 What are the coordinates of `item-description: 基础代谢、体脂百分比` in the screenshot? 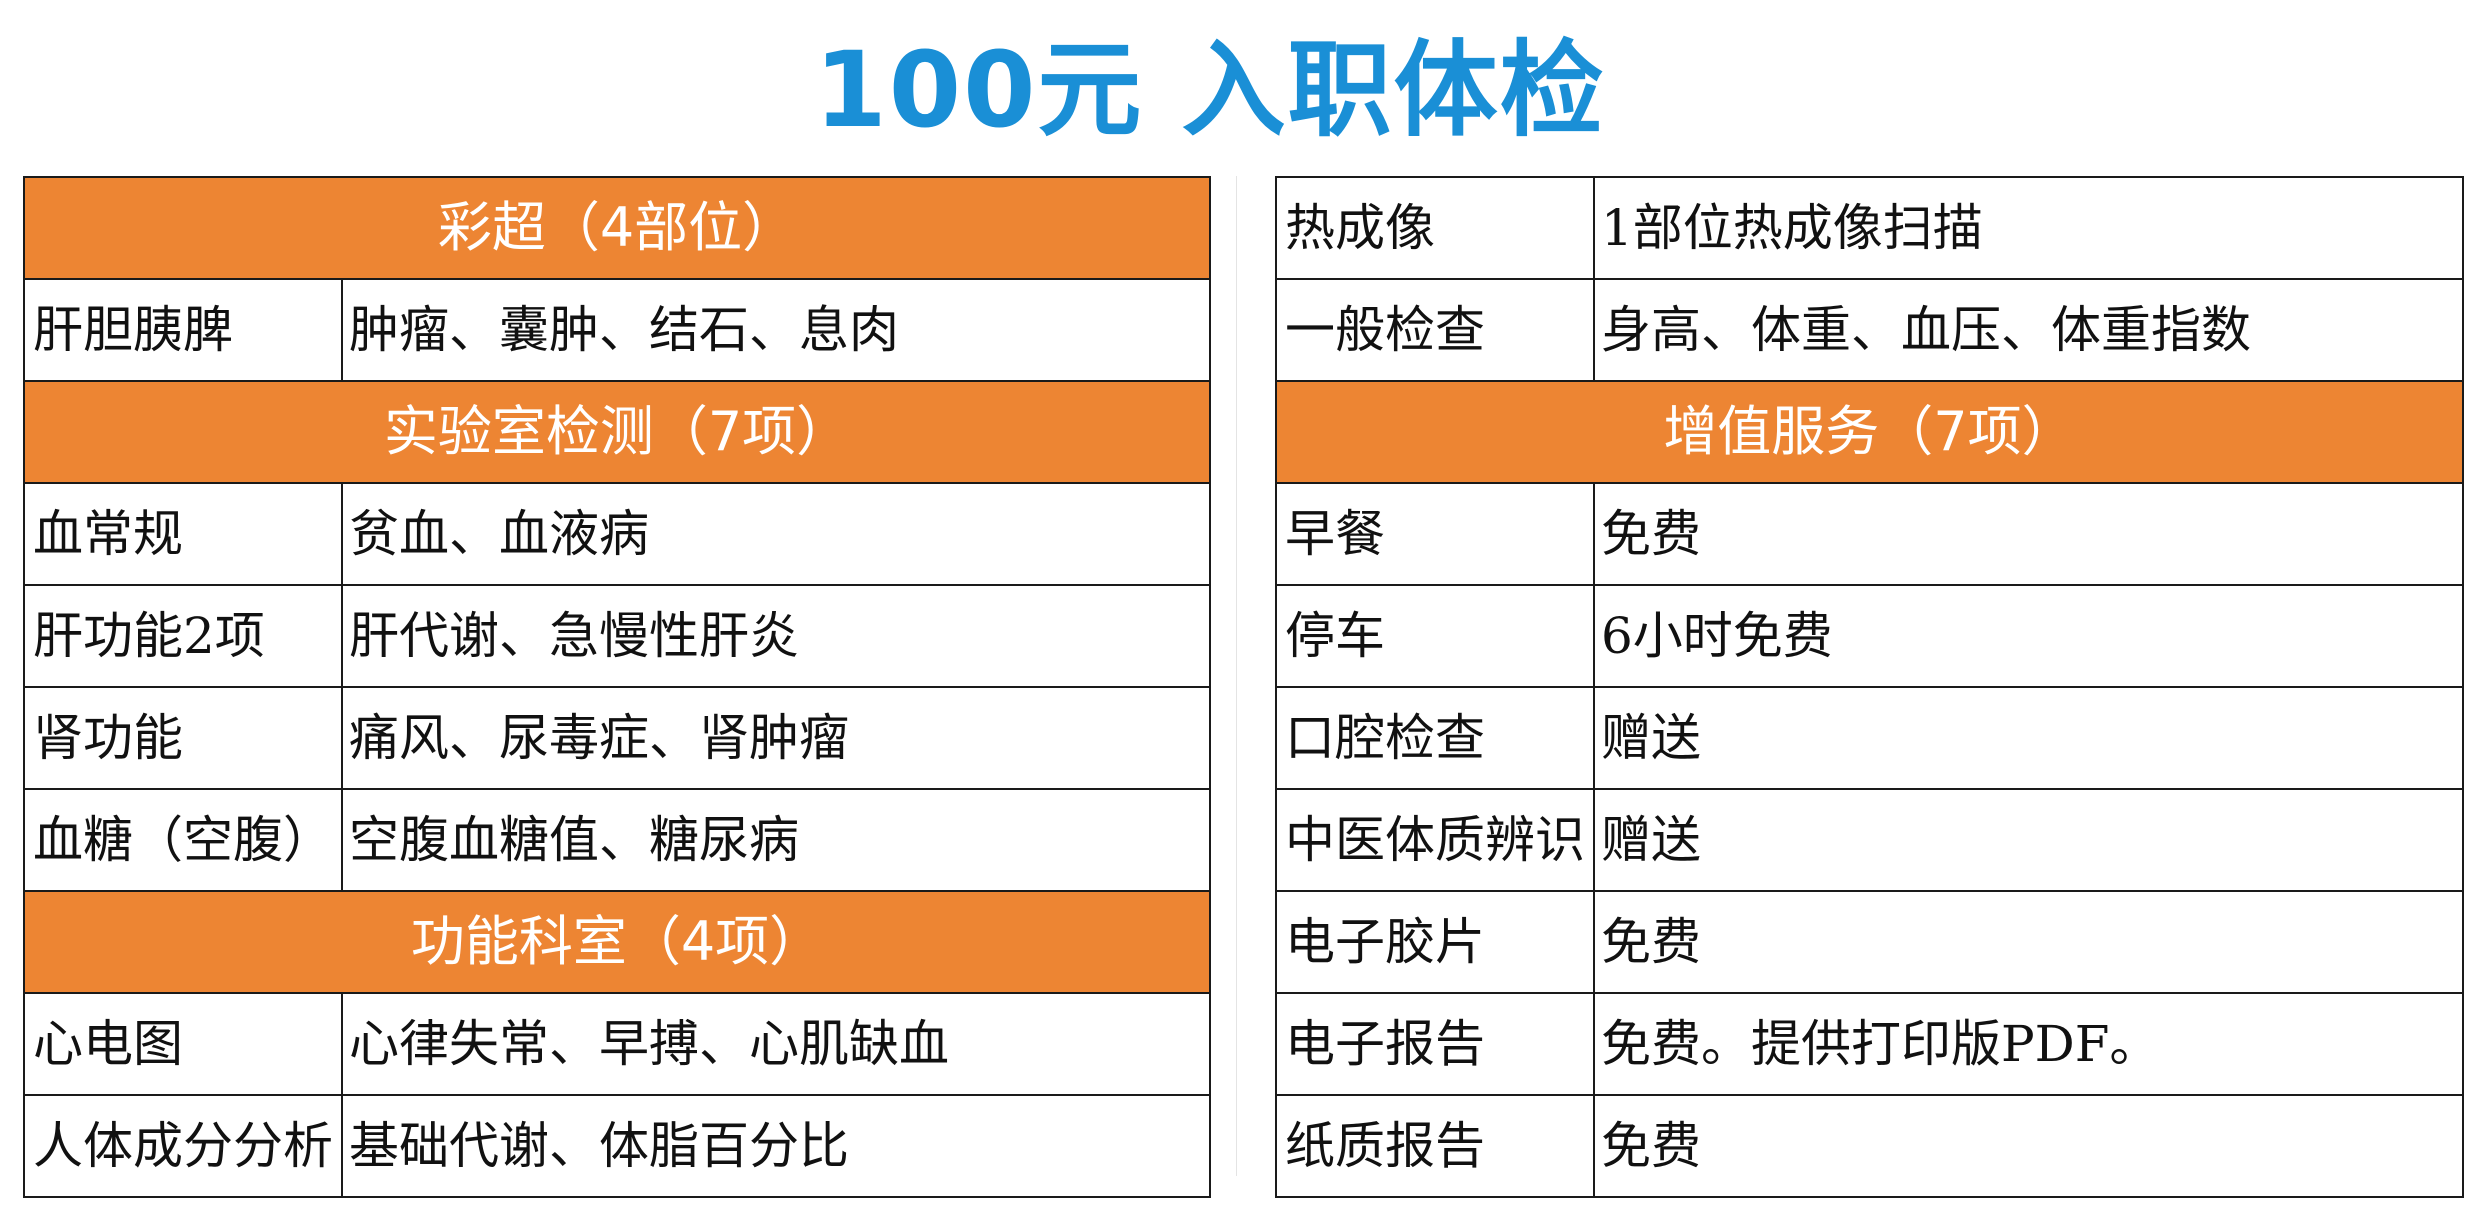 It's located at (776, 1146).